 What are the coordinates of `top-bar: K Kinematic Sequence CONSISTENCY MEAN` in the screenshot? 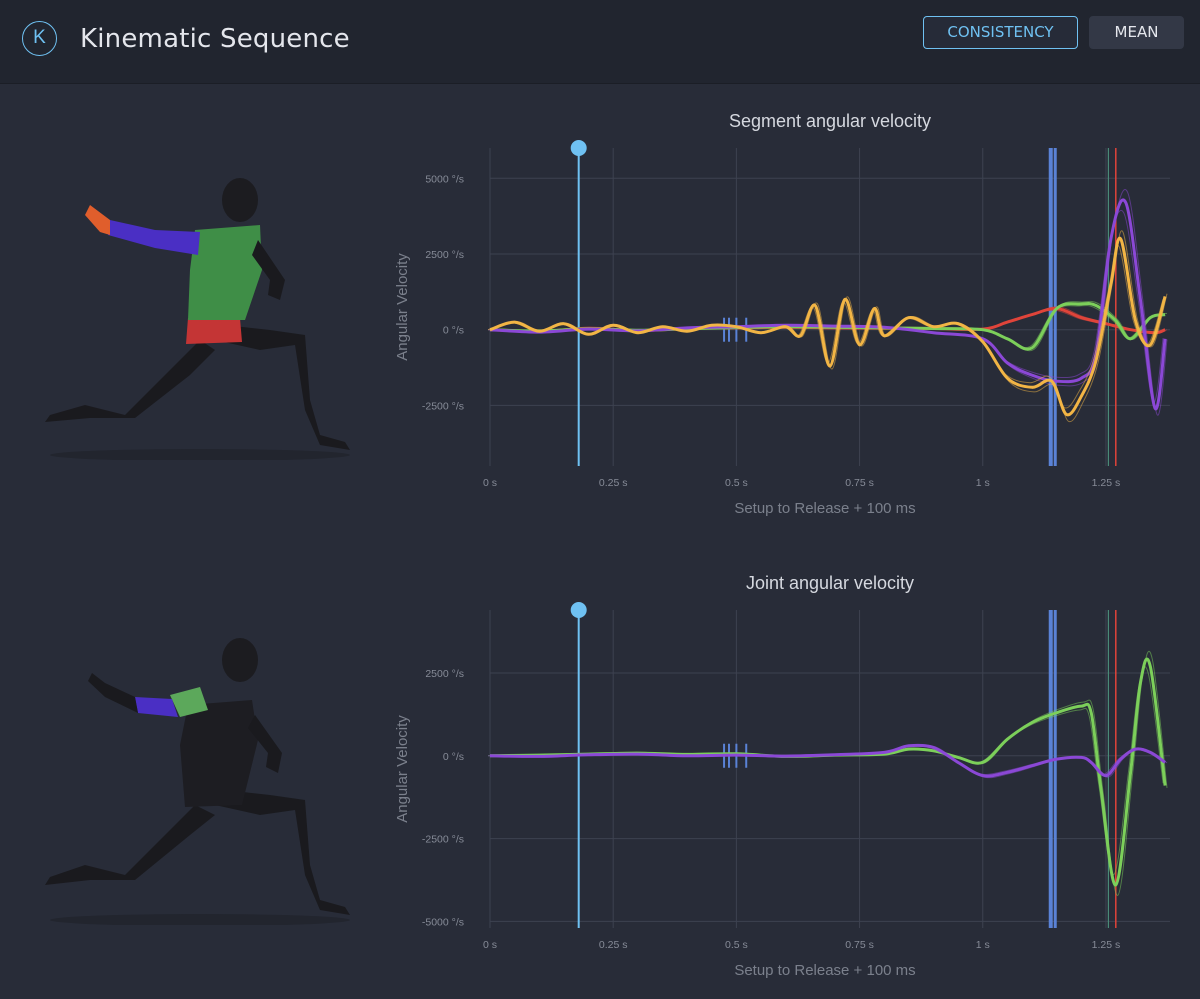 It's located at (600, 42).